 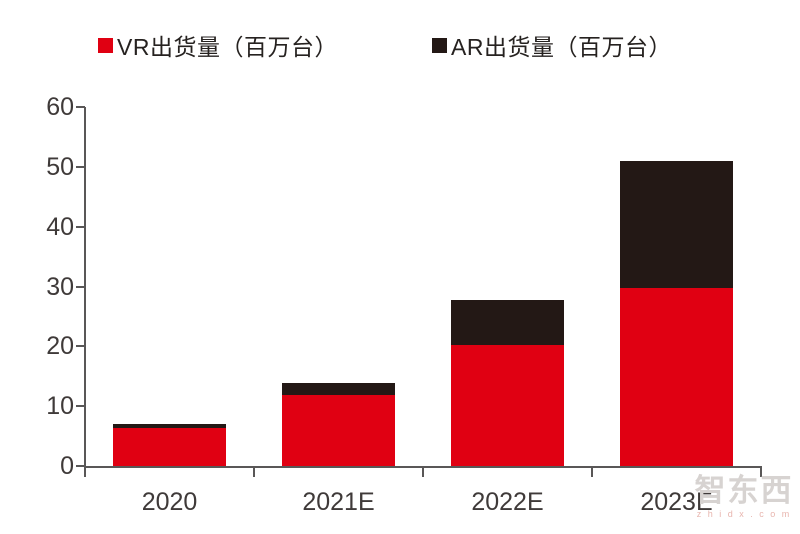 What do you see at coordinates (60, 166) in the screenshot?
I see `y-axis-tick-label: 50` at bounding box center [60, 166].